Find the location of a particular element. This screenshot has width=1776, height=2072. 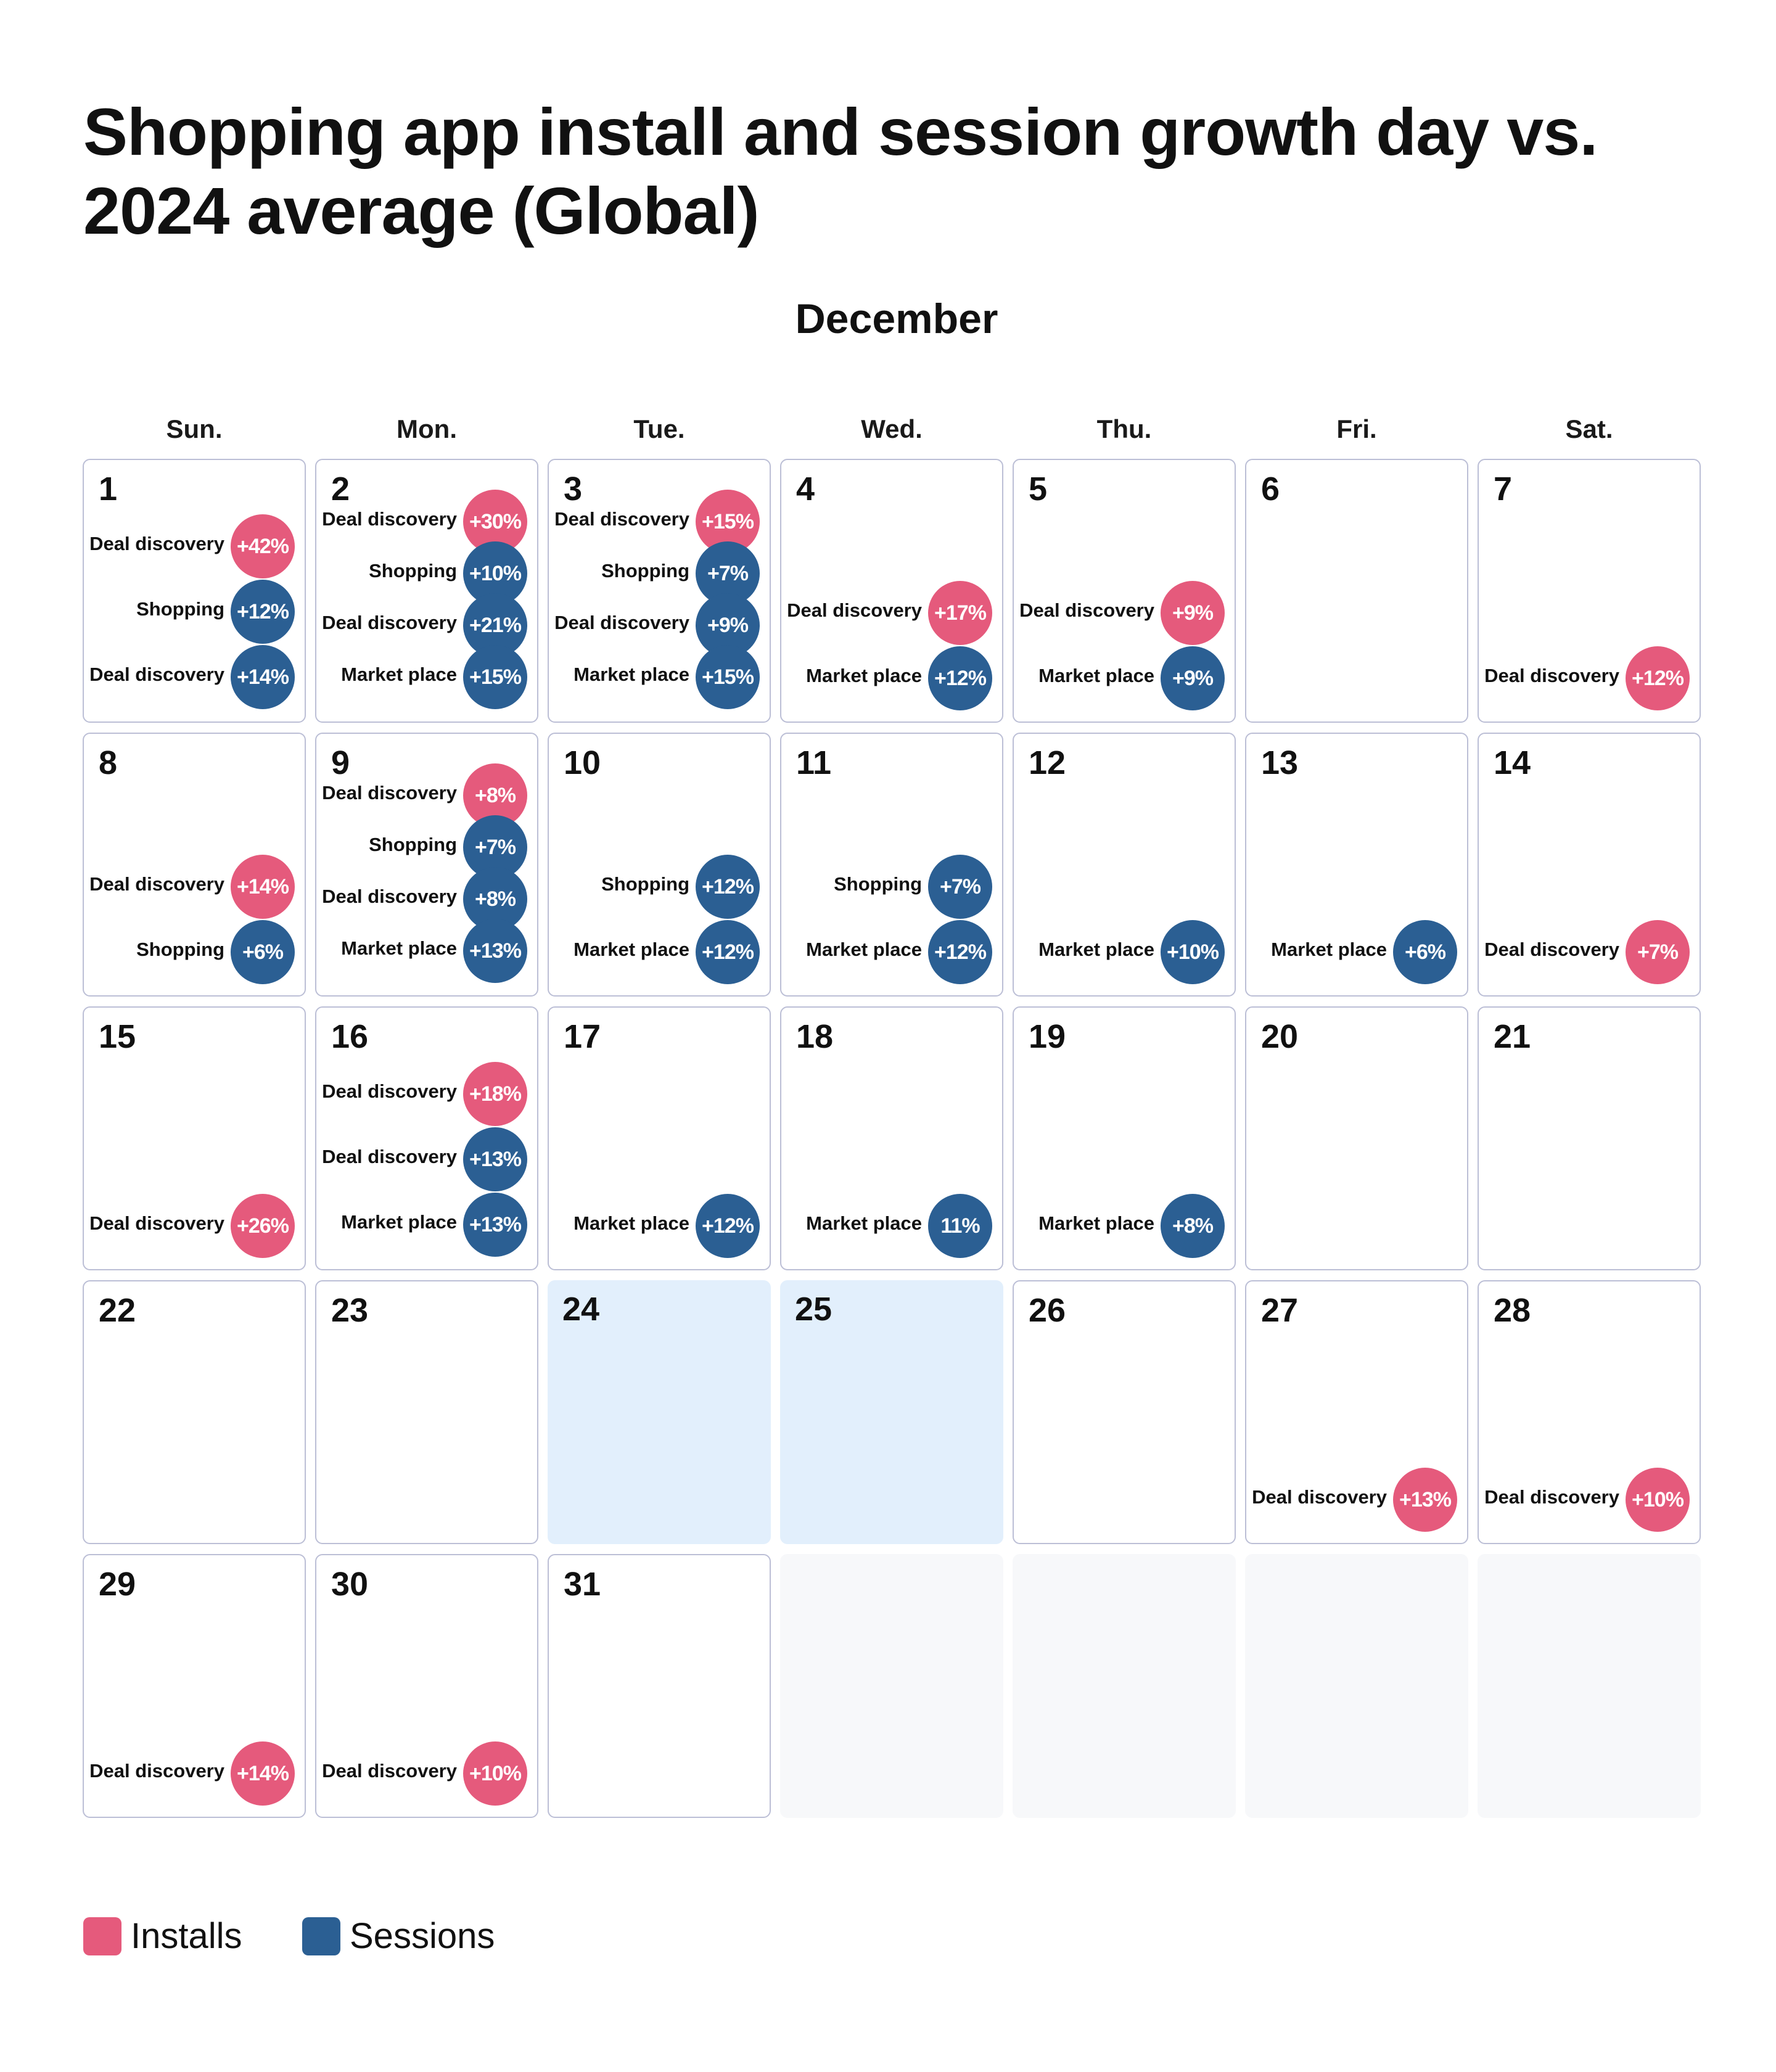

day-number: 13 is located at coordinates (1280, 762).